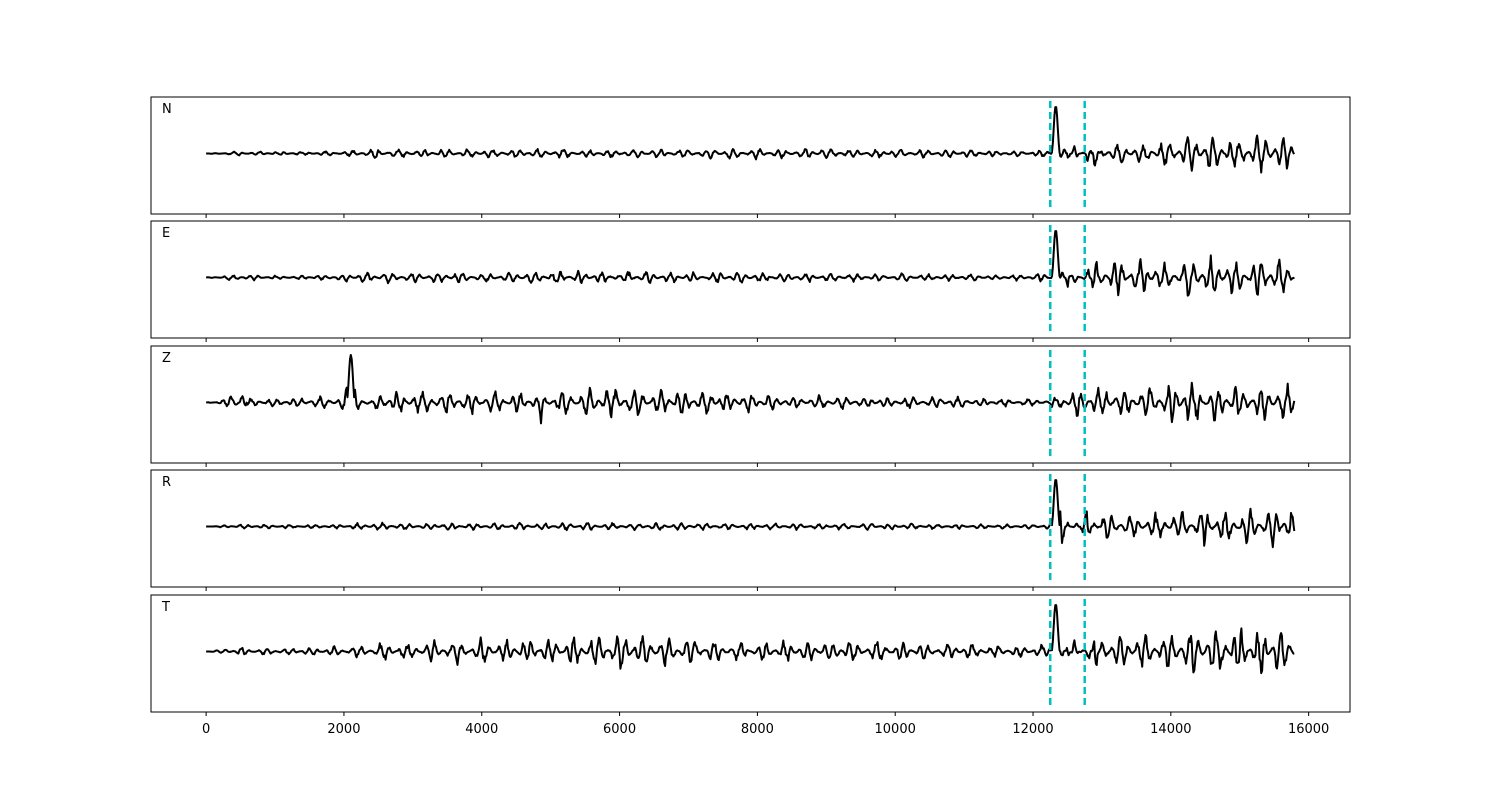  I want to click on x-tick-label: 0, so click(206, 729).